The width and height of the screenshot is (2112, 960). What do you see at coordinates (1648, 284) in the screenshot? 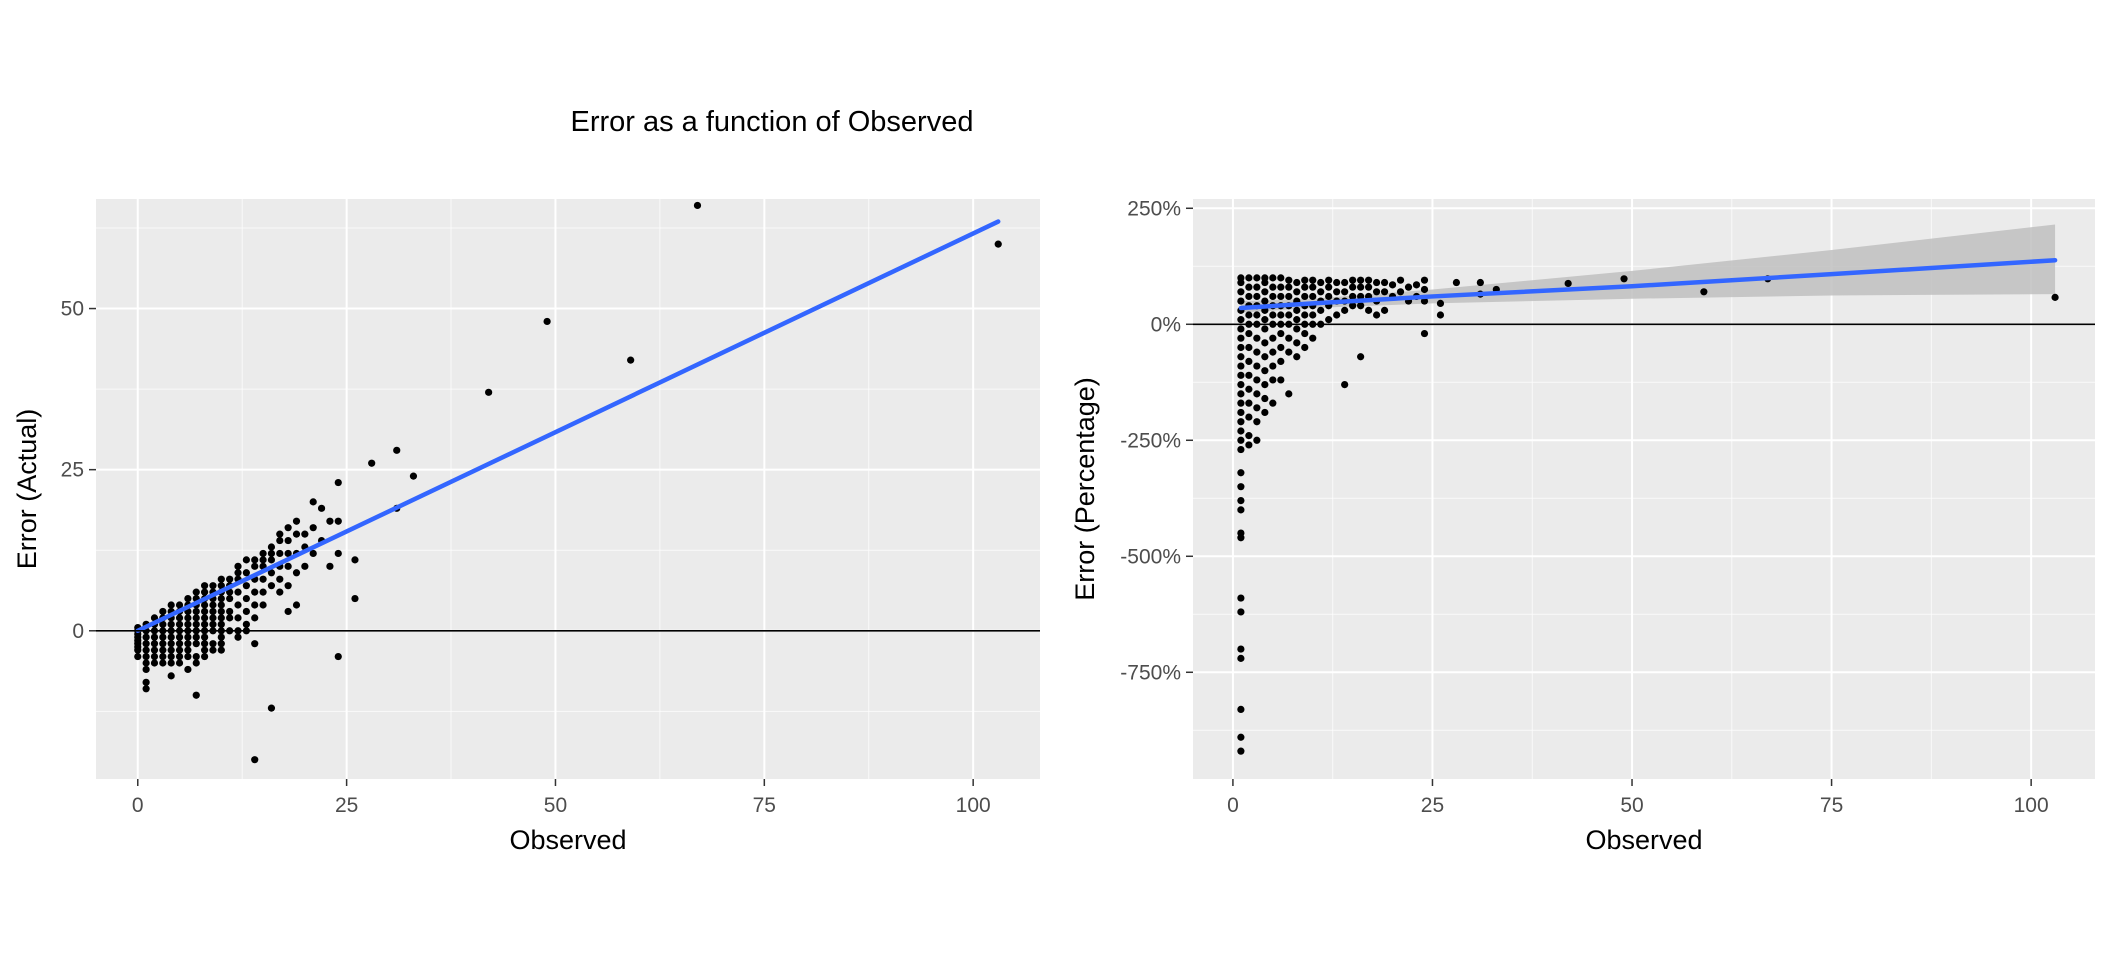
I see `fit-line-path` at bounding box center [1648, 284].